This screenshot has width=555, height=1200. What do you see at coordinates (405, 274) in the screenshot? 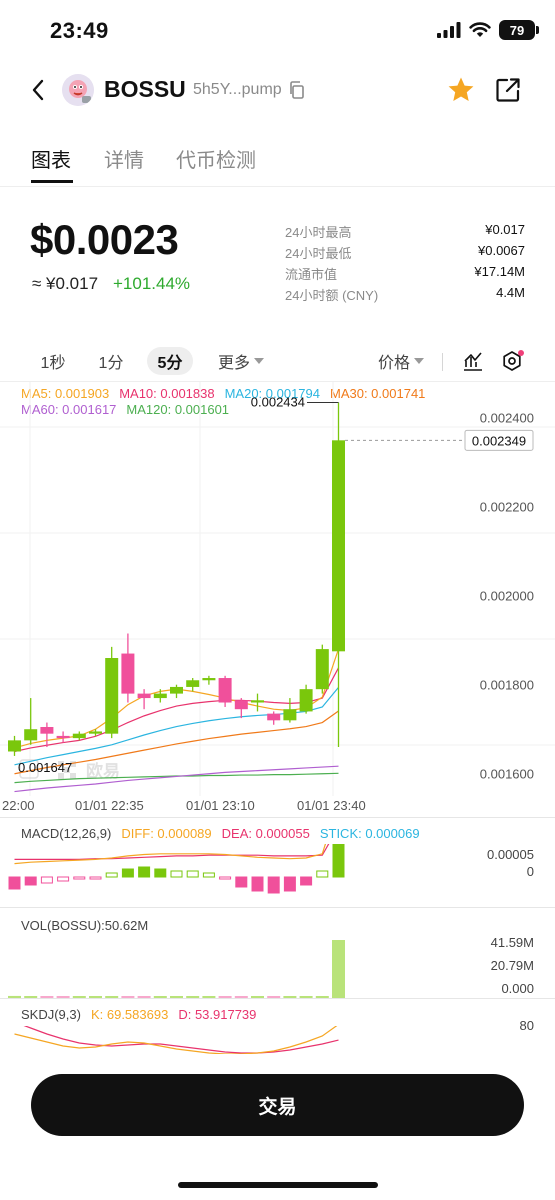
I see `stat-row: 流通市值 ¥17.14M` at bounding box center [405, 274].